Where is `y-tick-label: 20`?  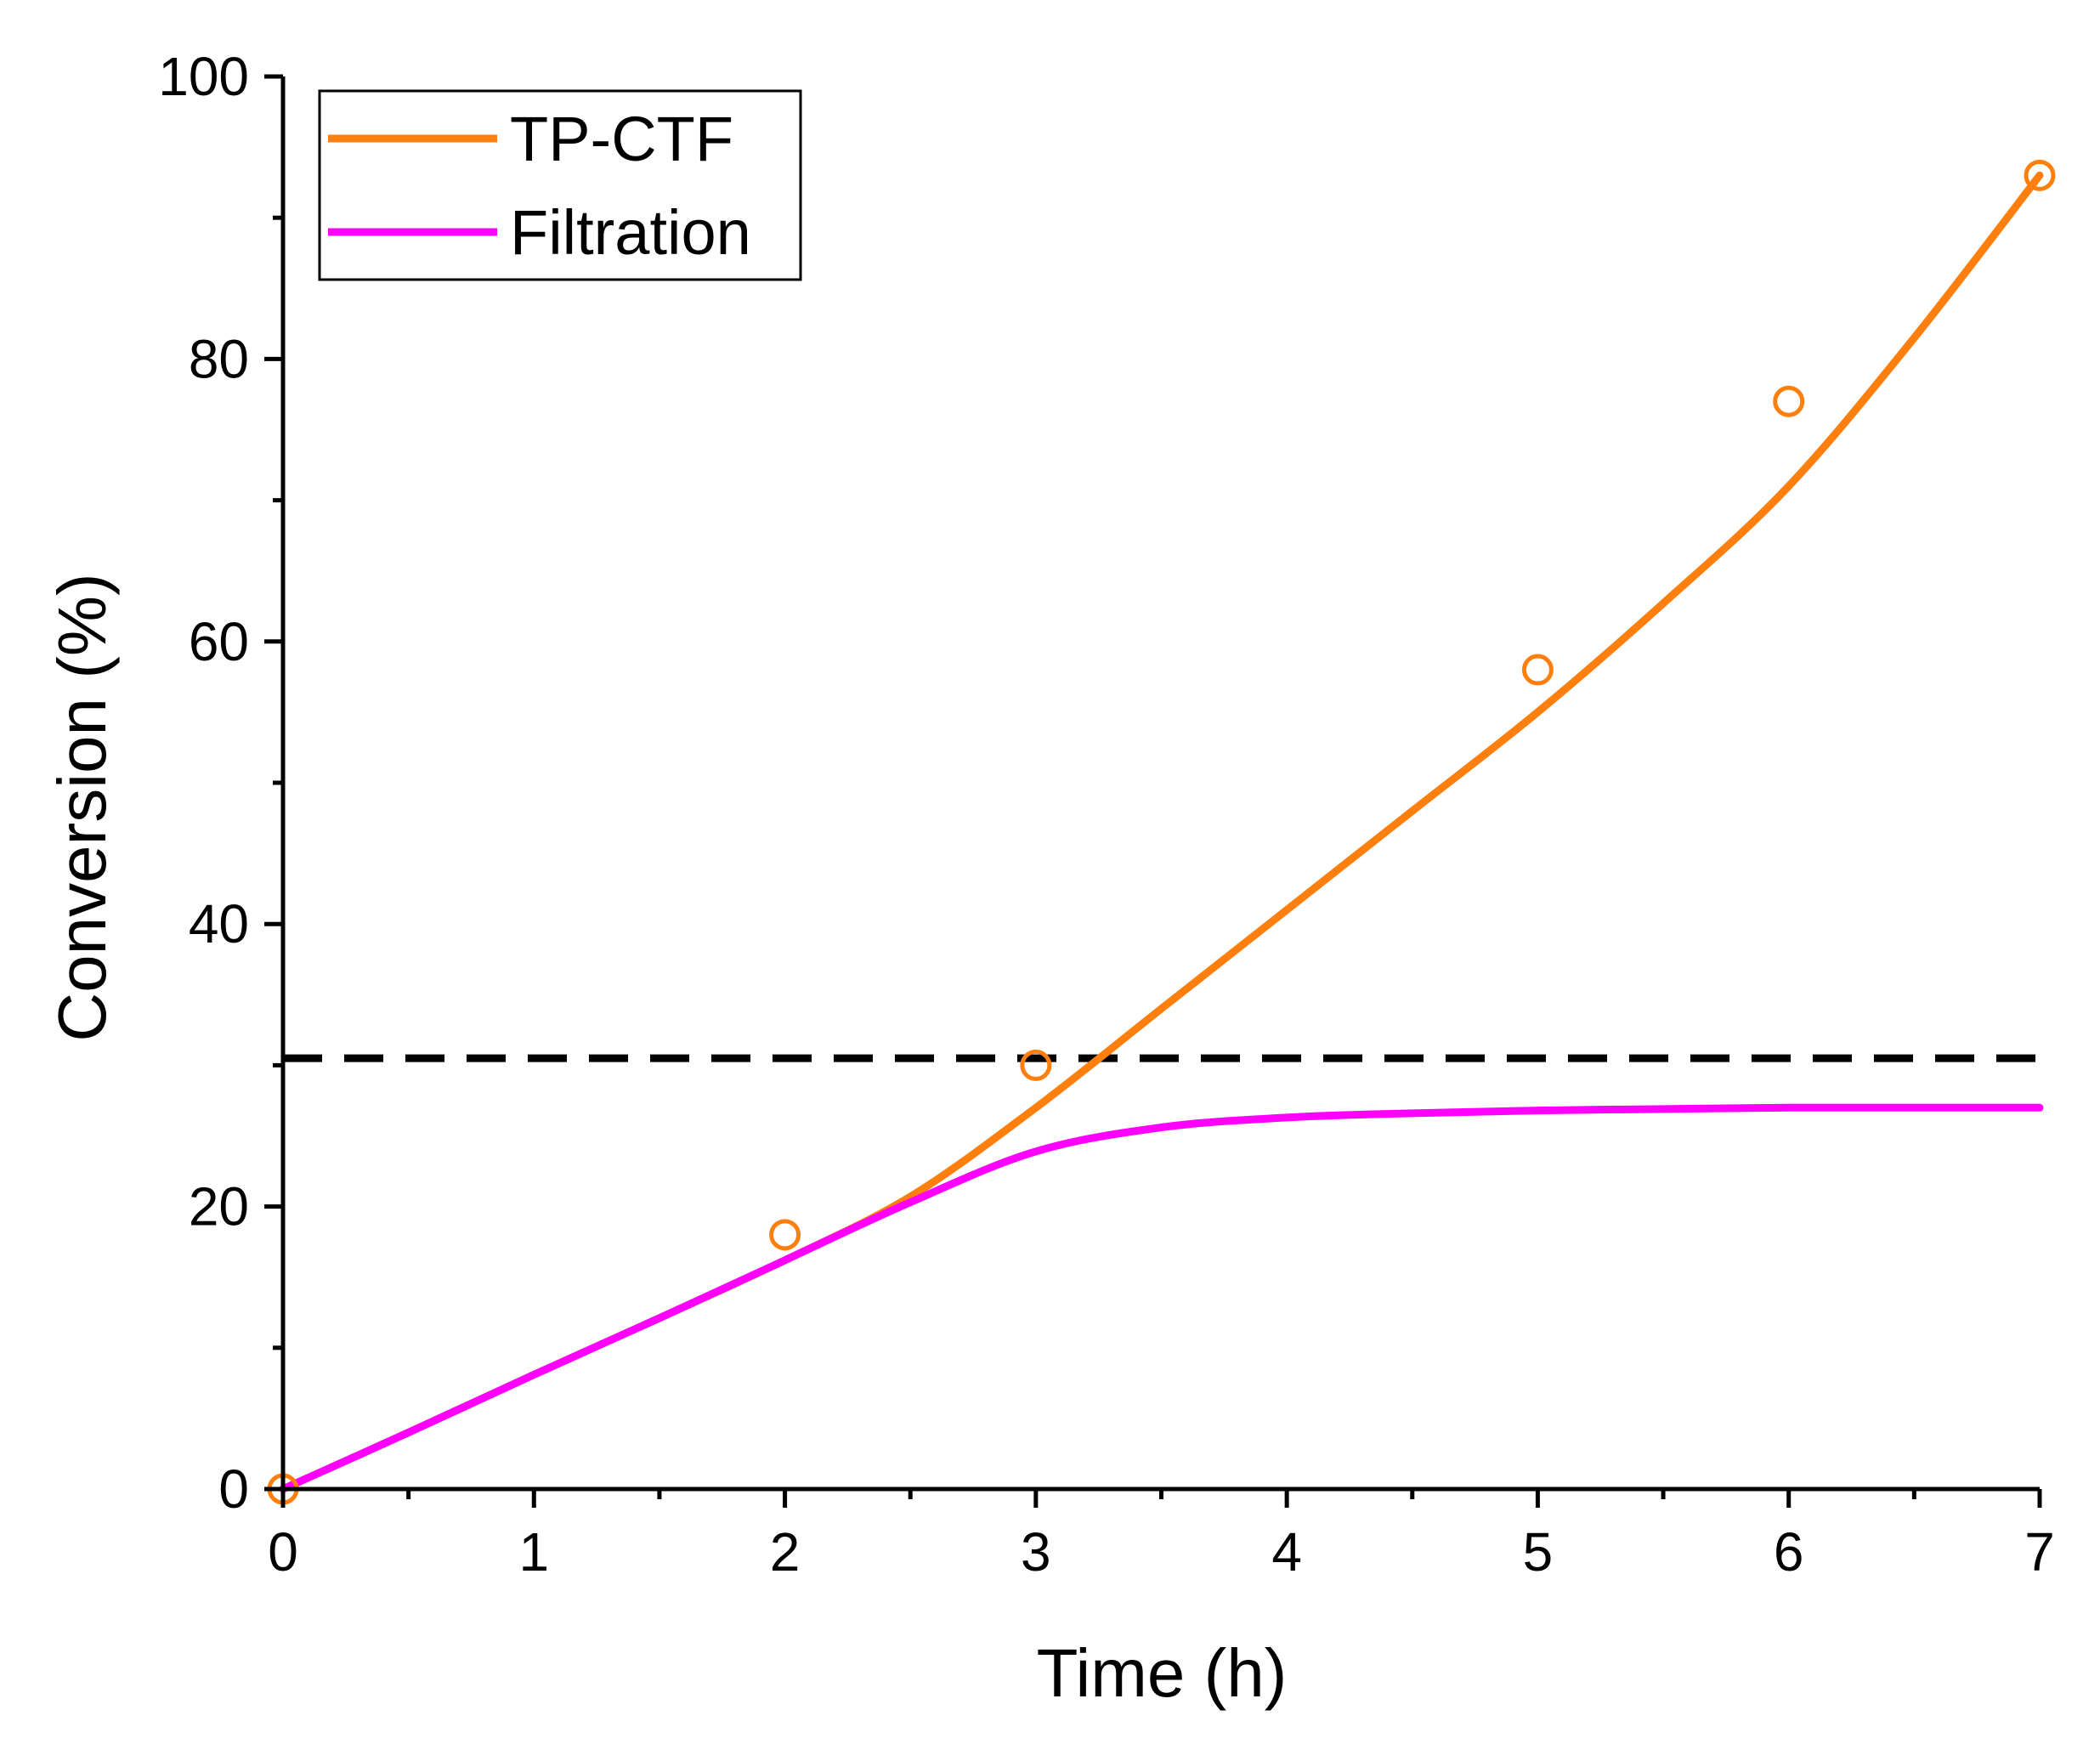
y-tick-label: 20 is located at coordinates (219, 1206).